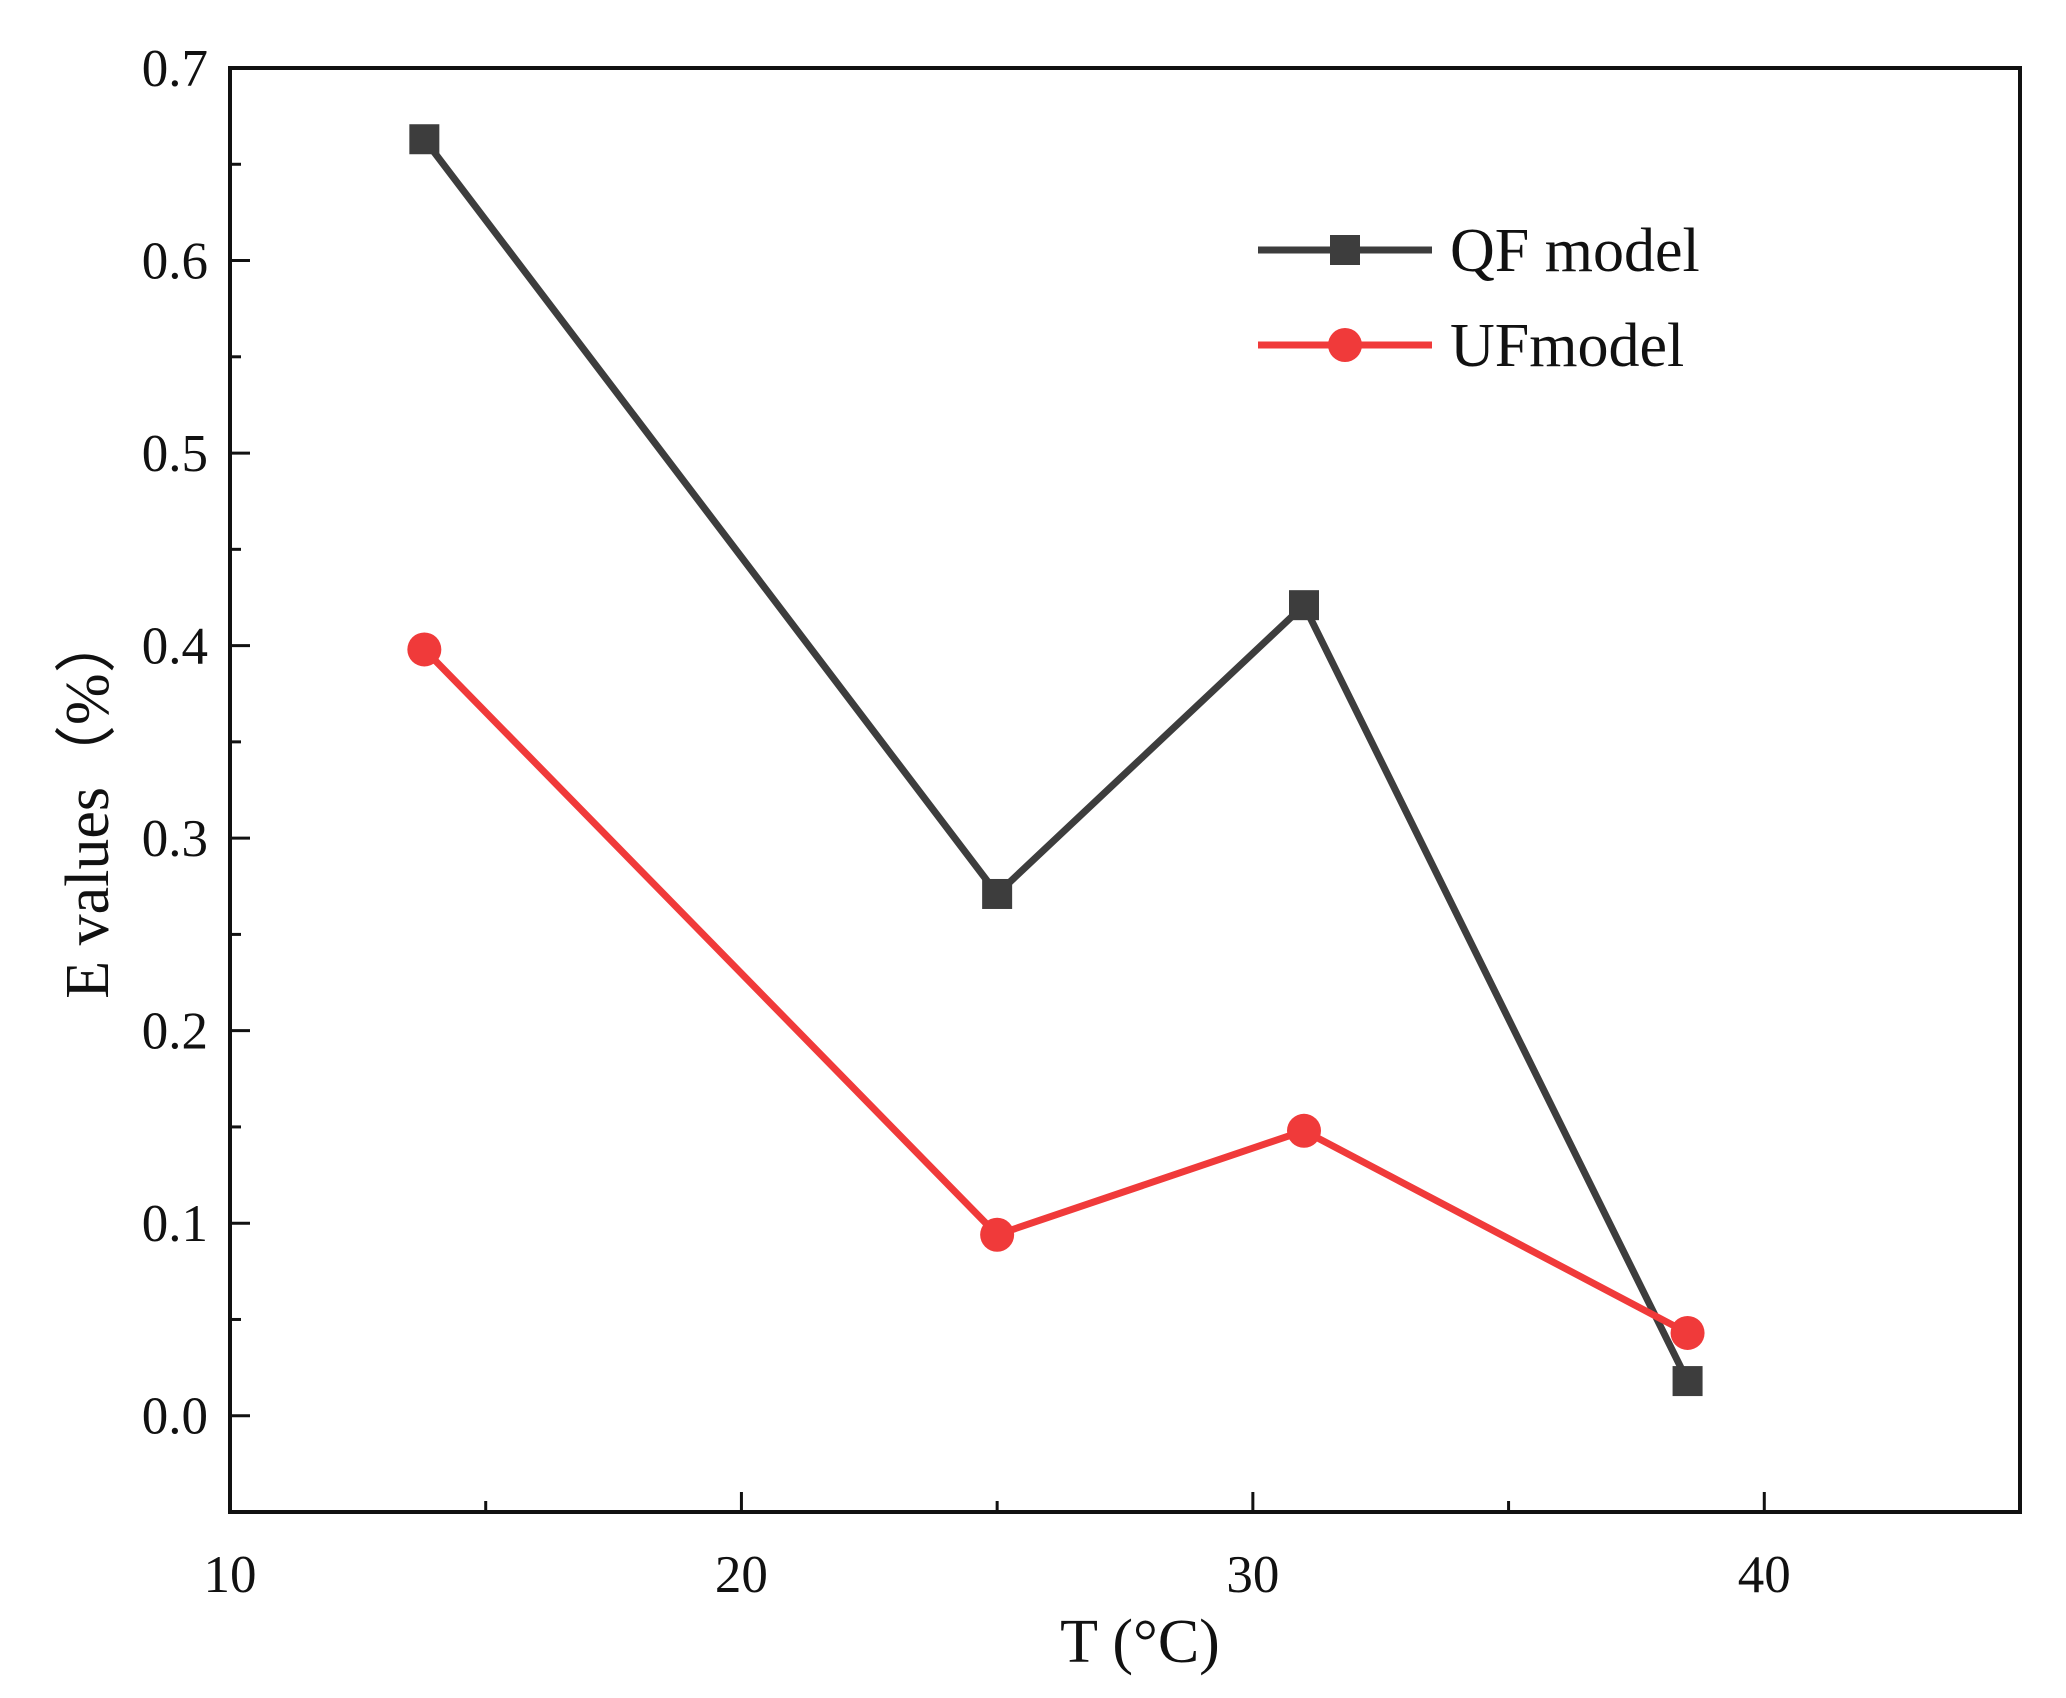  I want to click on legend-item-qf-model: QF model, so click(1479, 251).